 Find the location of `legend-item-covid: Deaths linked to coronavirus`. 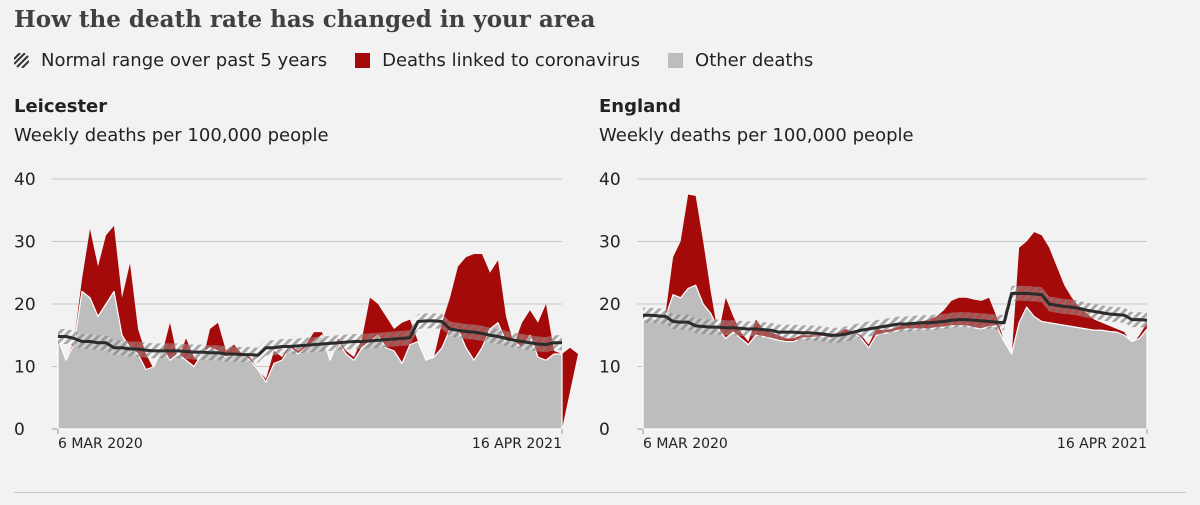

legend-item-covid: Deaths linked to coronavirus is located at coordinates (497, 60).